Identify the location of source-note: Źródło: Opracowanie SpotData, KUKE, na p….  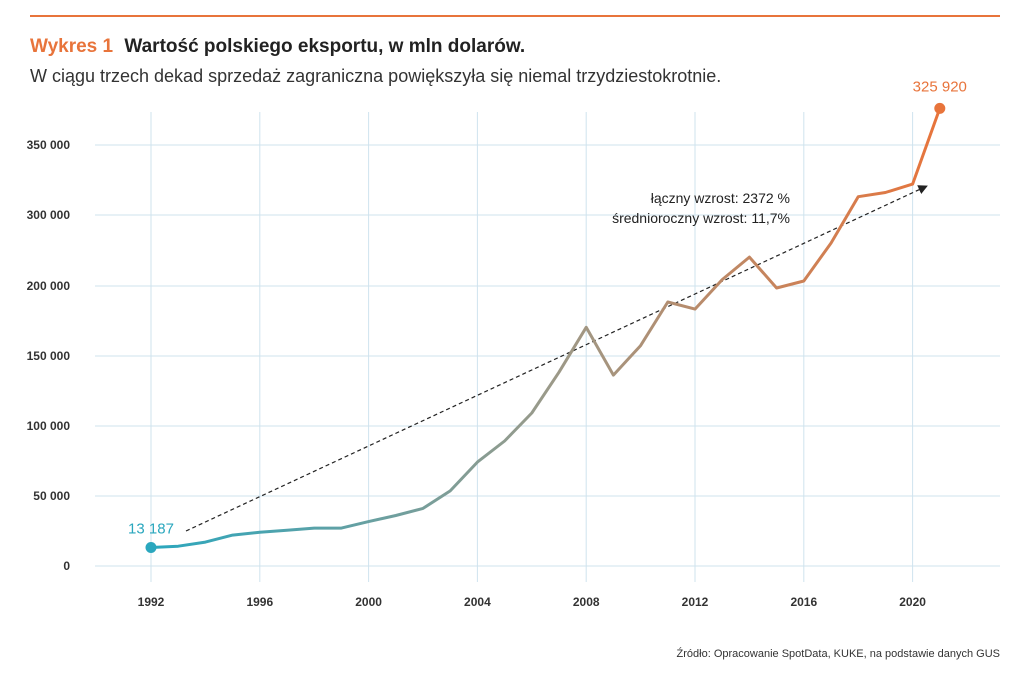
(838, 654).